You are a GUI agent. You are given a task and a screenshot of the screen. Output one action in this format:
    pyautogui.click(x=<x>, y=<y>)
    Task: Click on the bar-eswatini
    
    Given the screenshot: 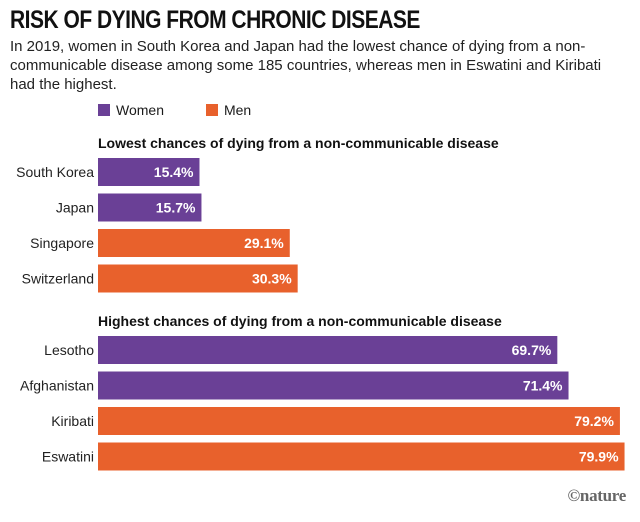 What is the action you would take?
    pyautogui.click(x=361, y=456)
    